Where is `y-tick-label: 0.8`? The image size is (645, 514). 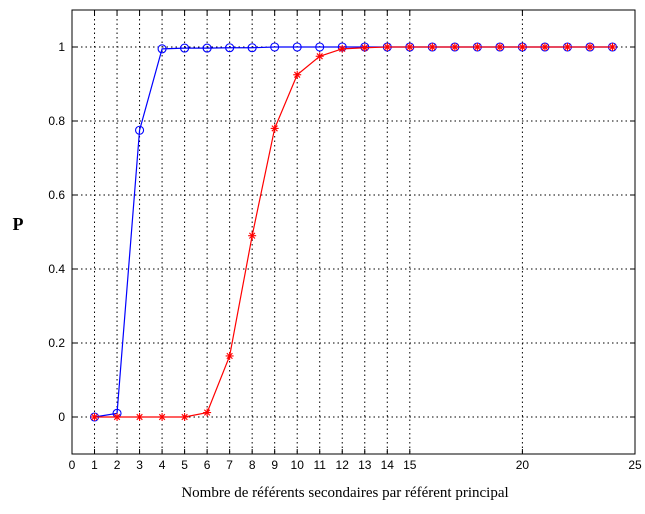
y-tick-label: 0.8 is located at coordinates (56, 121).